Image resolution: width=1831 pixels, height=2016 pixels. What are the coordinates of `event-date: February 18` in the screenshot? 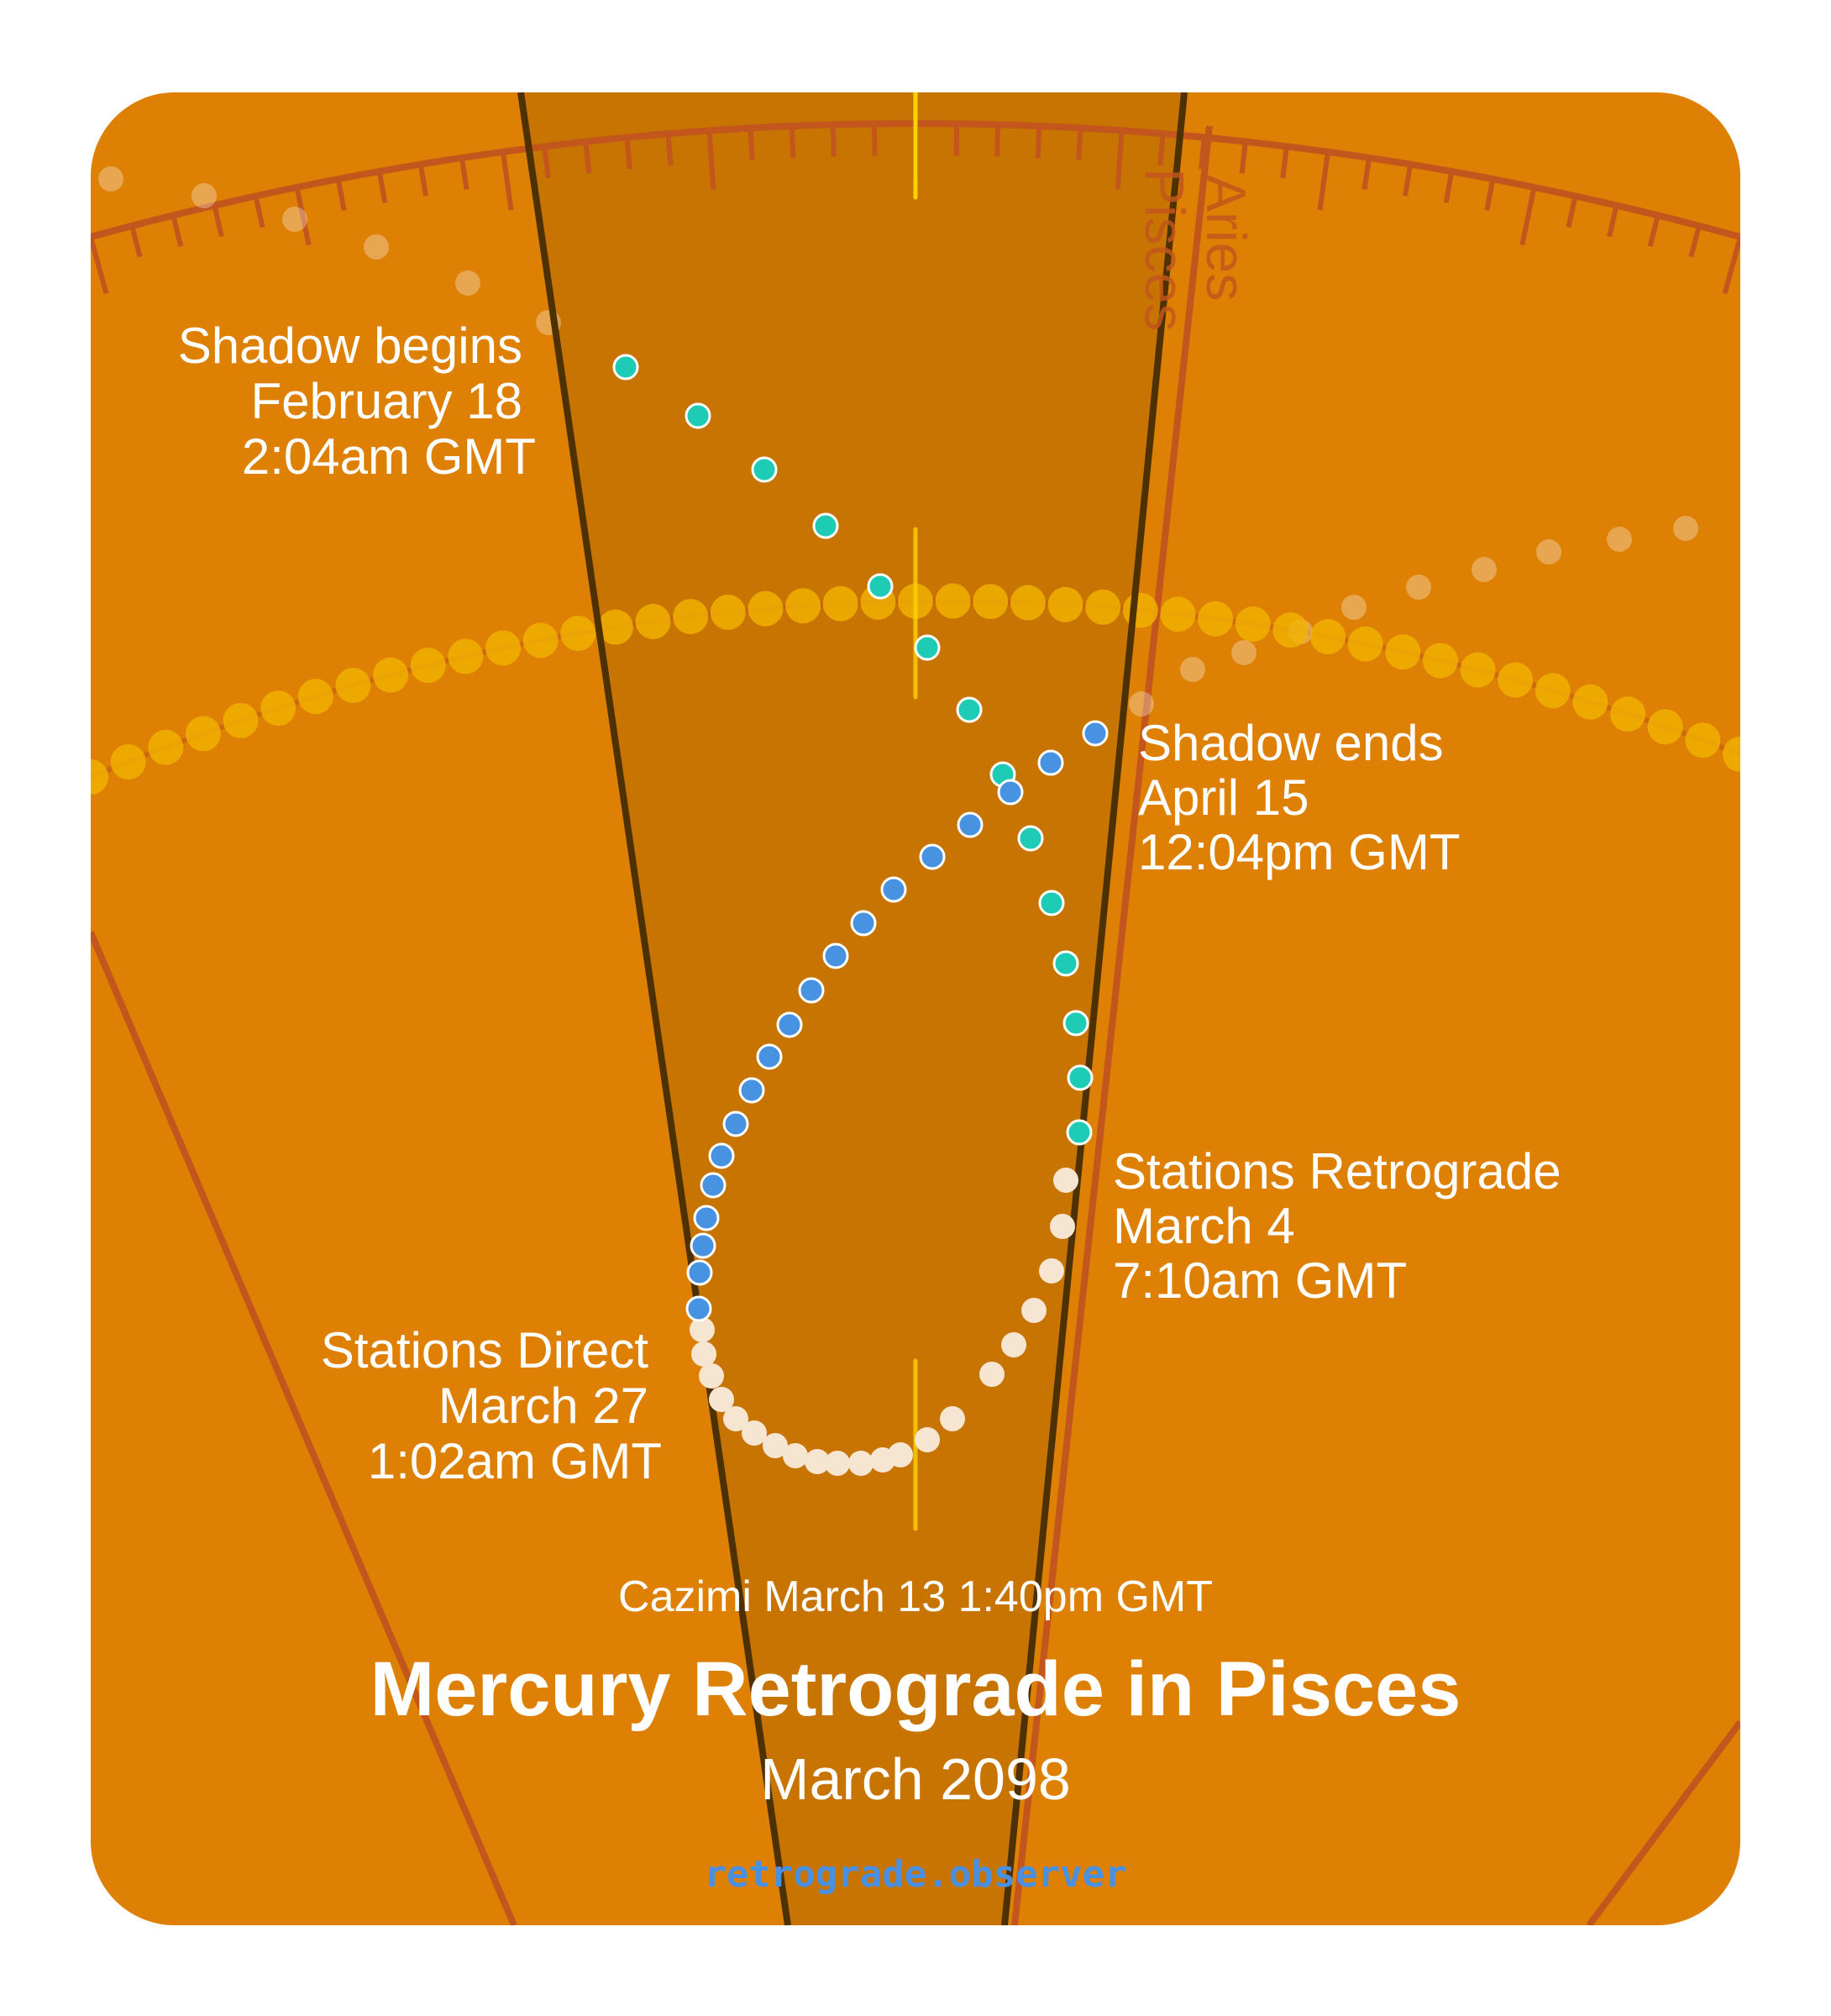 It's located at (387, 401).